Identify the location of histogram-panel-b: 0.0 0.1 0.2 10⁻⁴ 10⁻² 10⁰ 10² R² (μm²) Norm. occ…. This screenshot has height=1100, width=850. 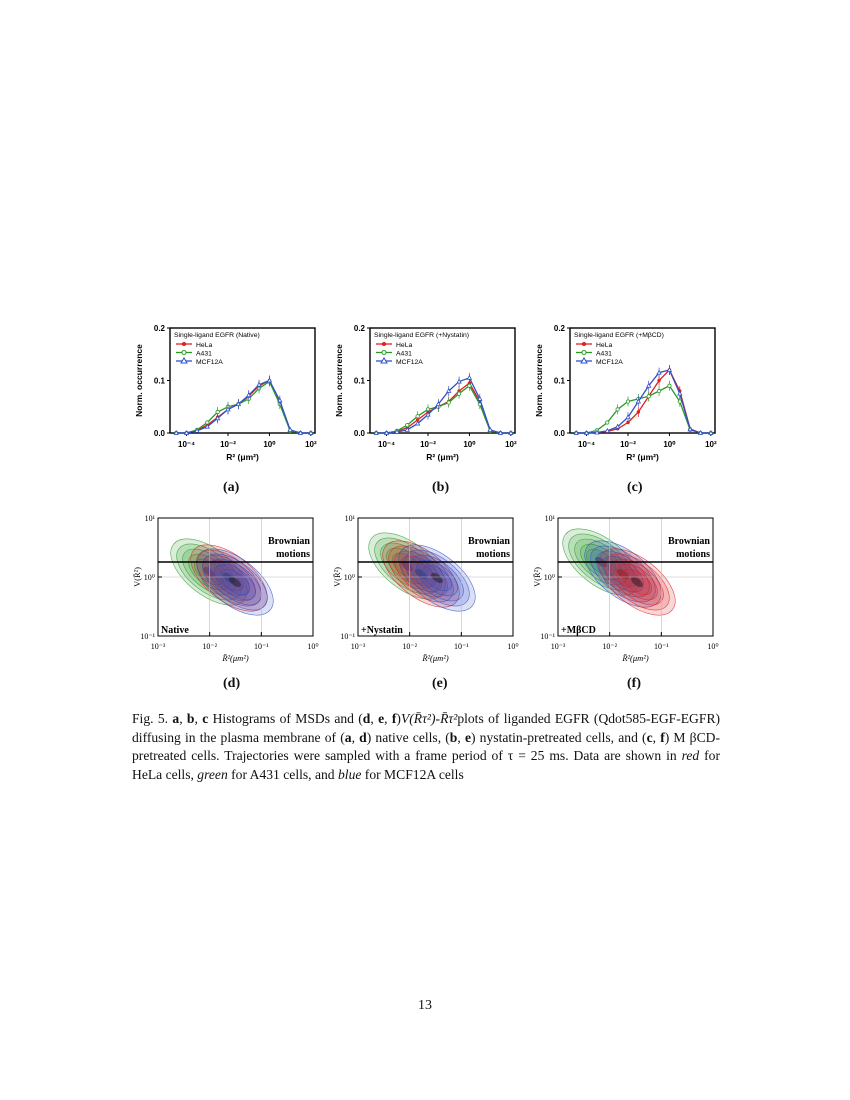
(427, 400).